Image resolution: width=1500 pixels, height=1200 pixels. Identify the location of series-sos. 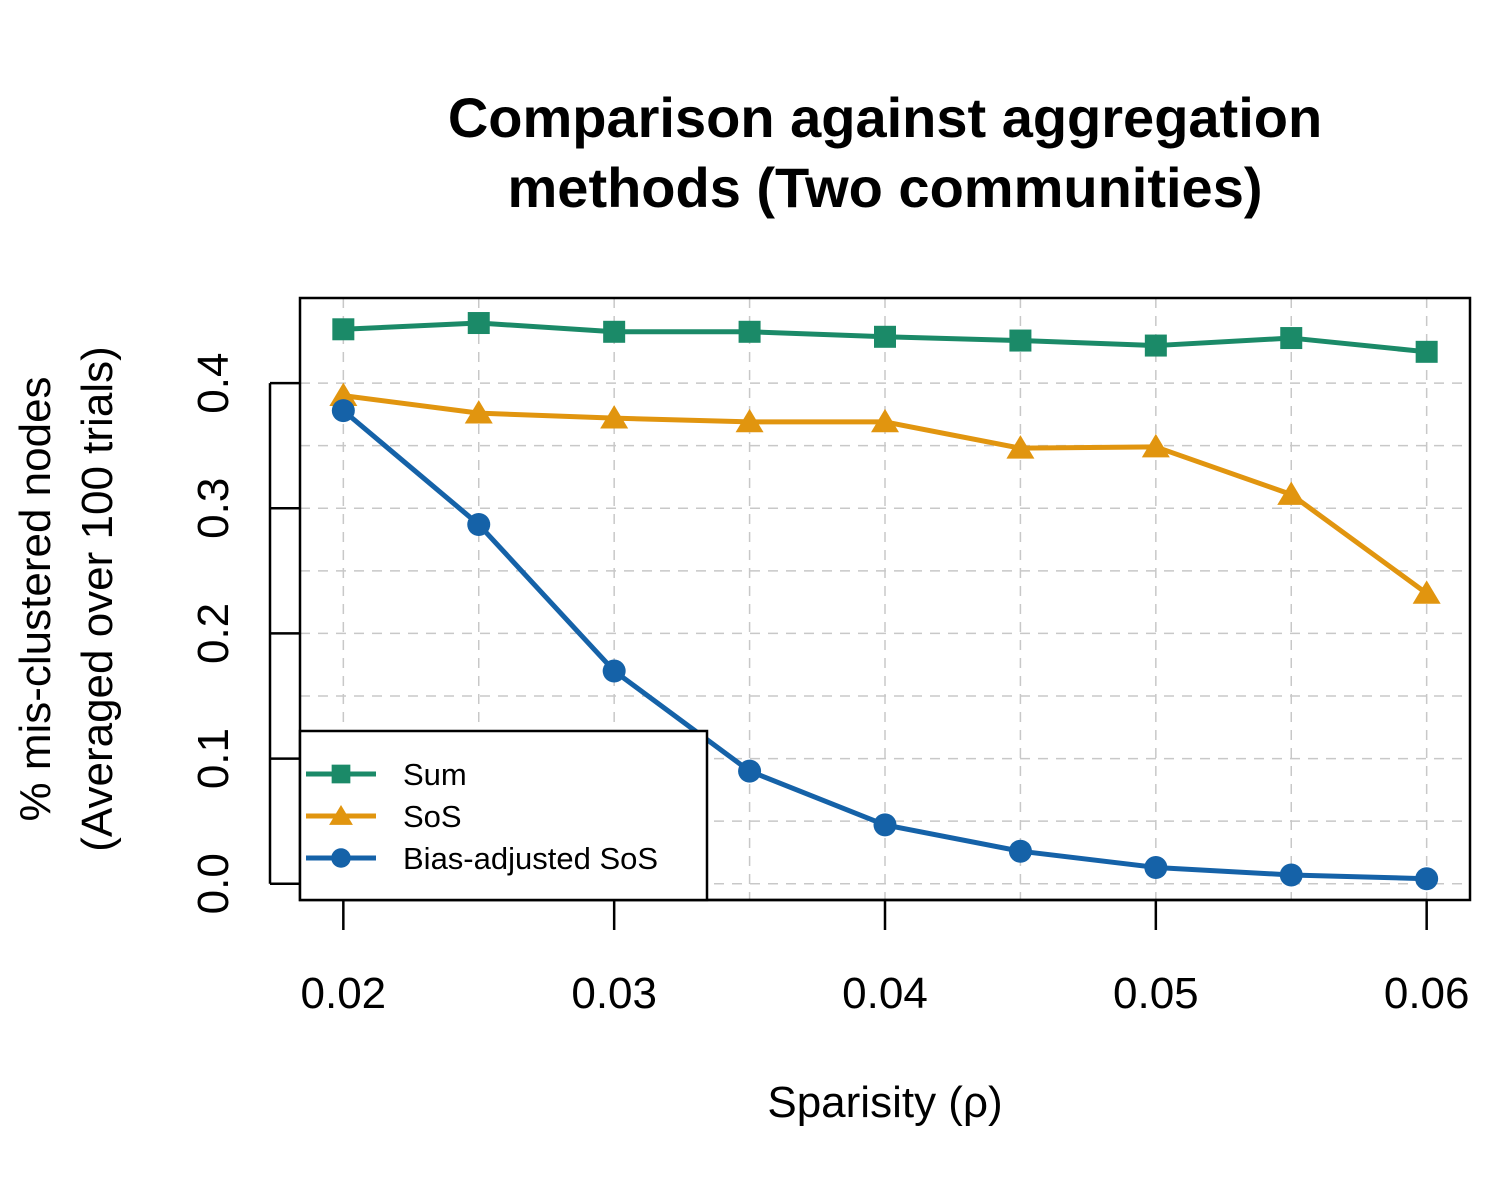
(885, 493).